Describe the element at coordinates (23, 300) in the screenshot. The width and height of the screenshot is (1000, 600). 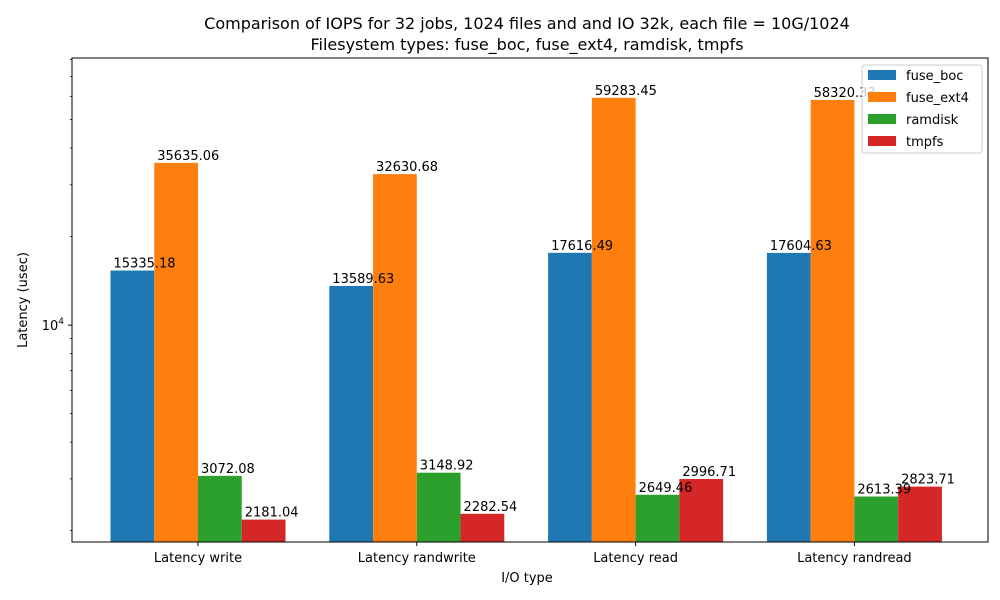
I see `y-axis-label: Latency (usec)` at that location.